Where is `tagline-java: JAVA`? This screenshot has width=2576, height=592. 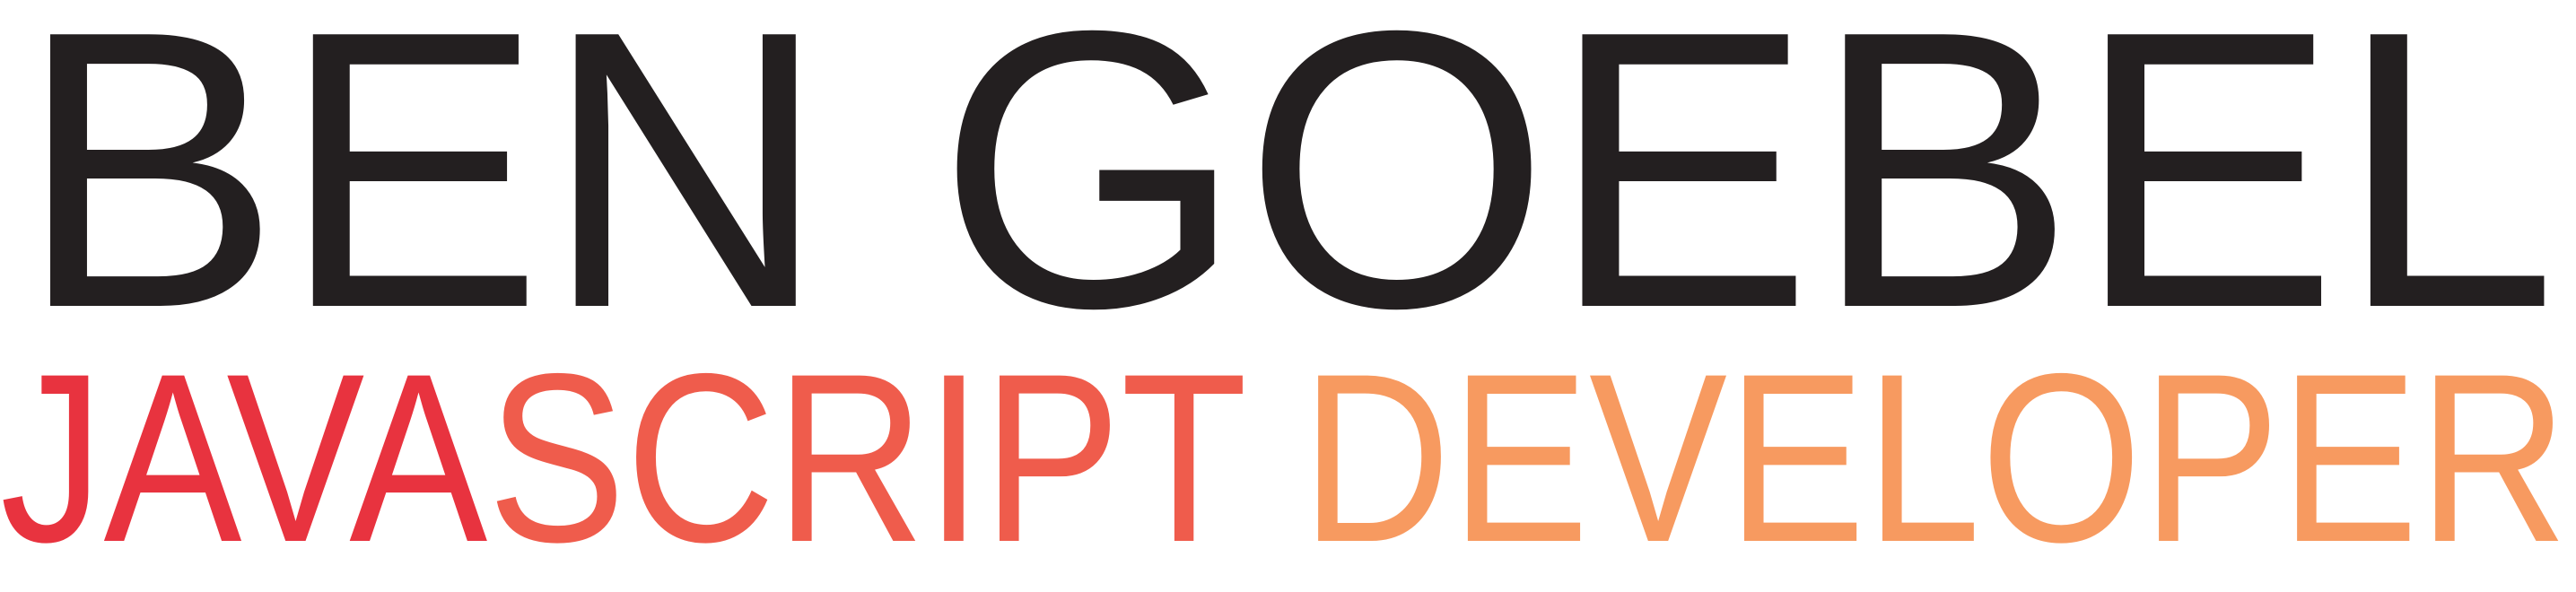 tagline-java: JAVA is located at coordinates (243, 457).